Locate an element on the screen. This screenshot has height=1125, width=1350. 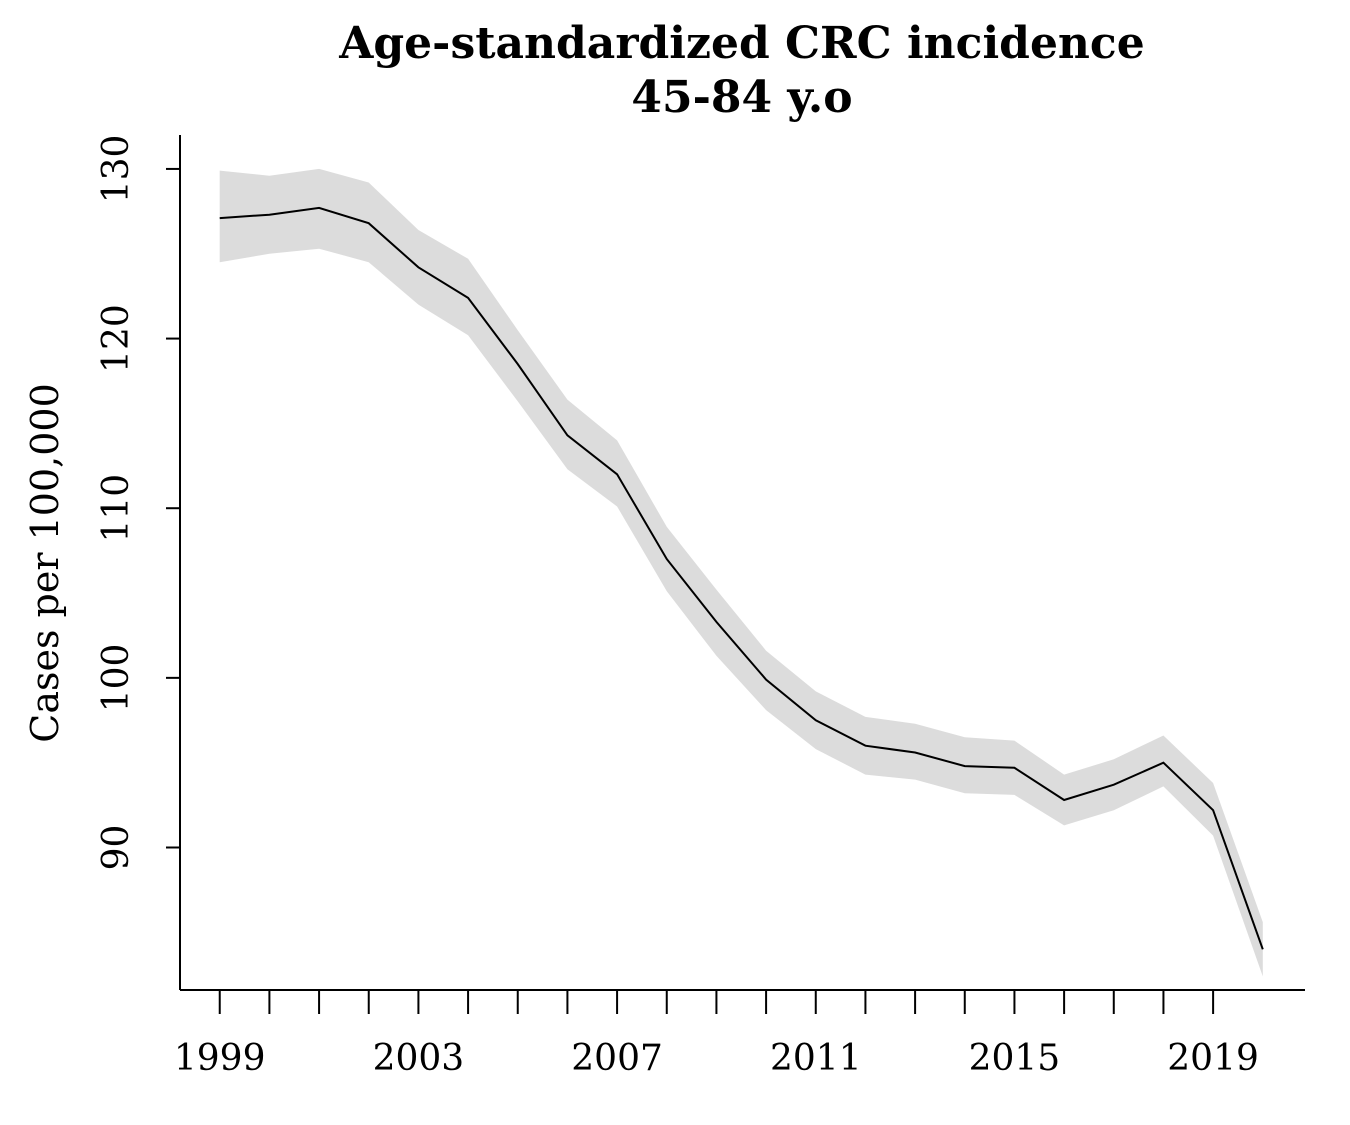
y-tick-label-130: 130 is located at coordinates (116, 169).